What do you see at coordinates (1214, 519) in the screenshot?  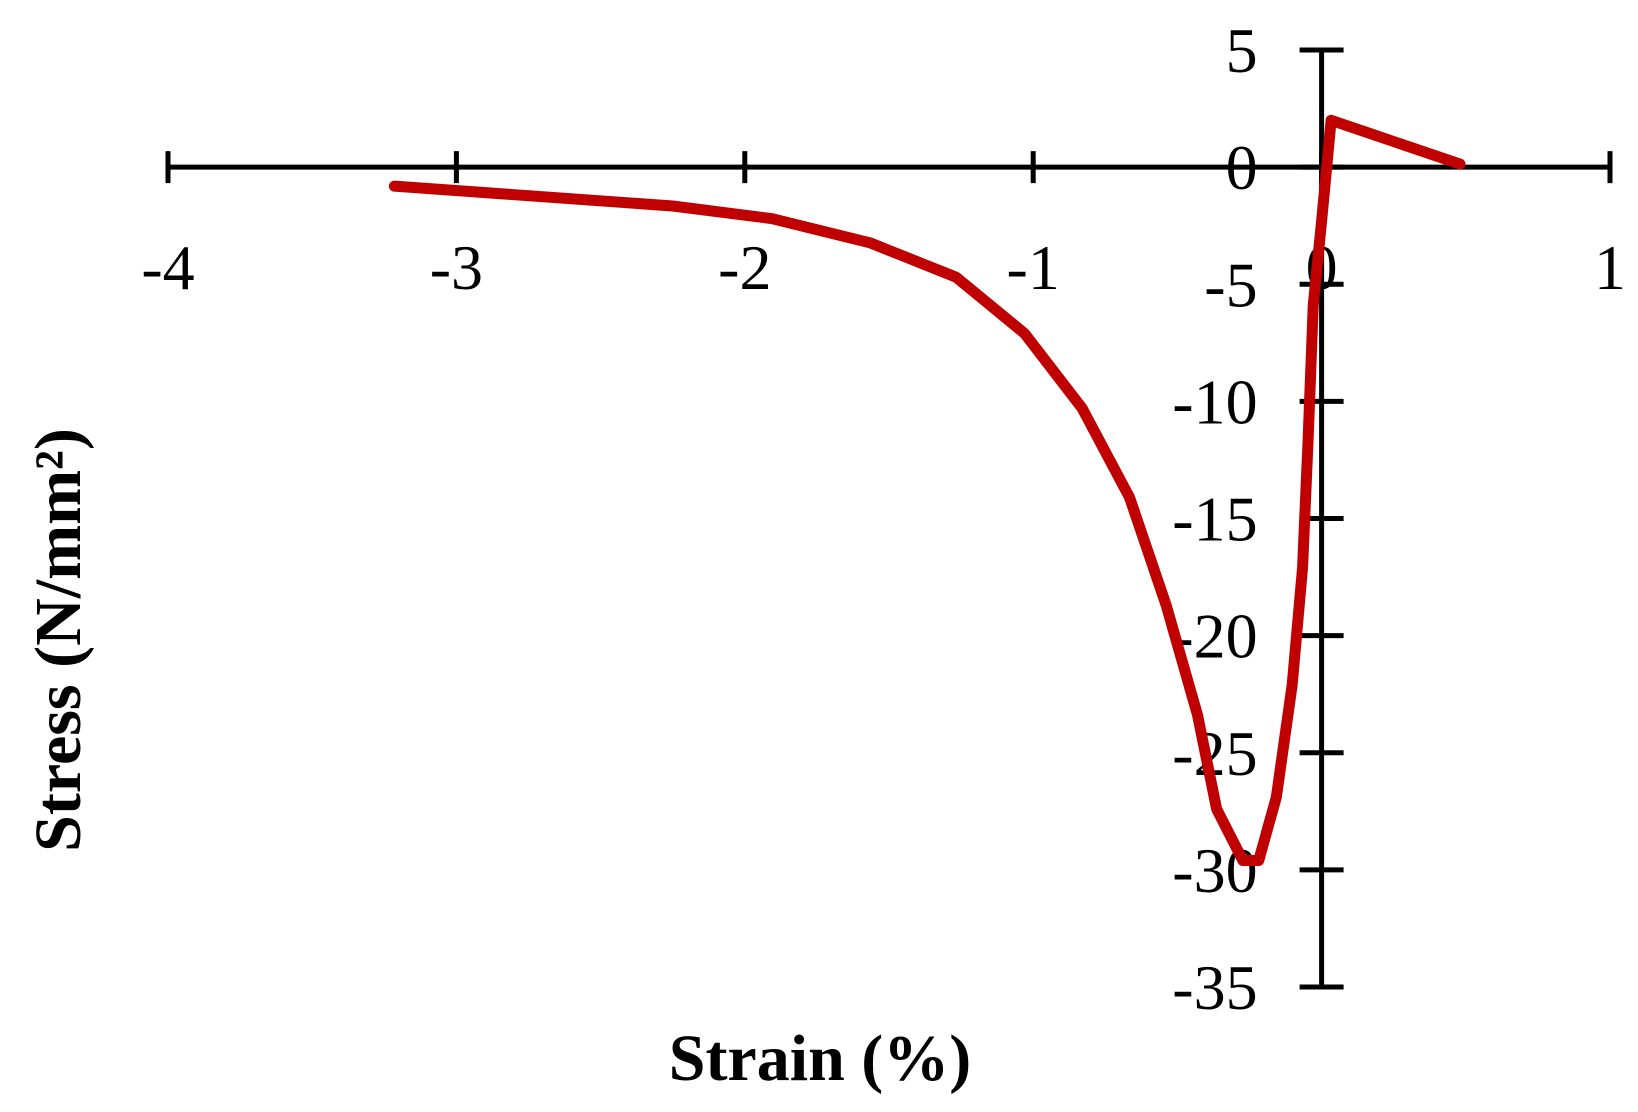 I see `y-tick-label: -15` at bounding box center [1214, 519].